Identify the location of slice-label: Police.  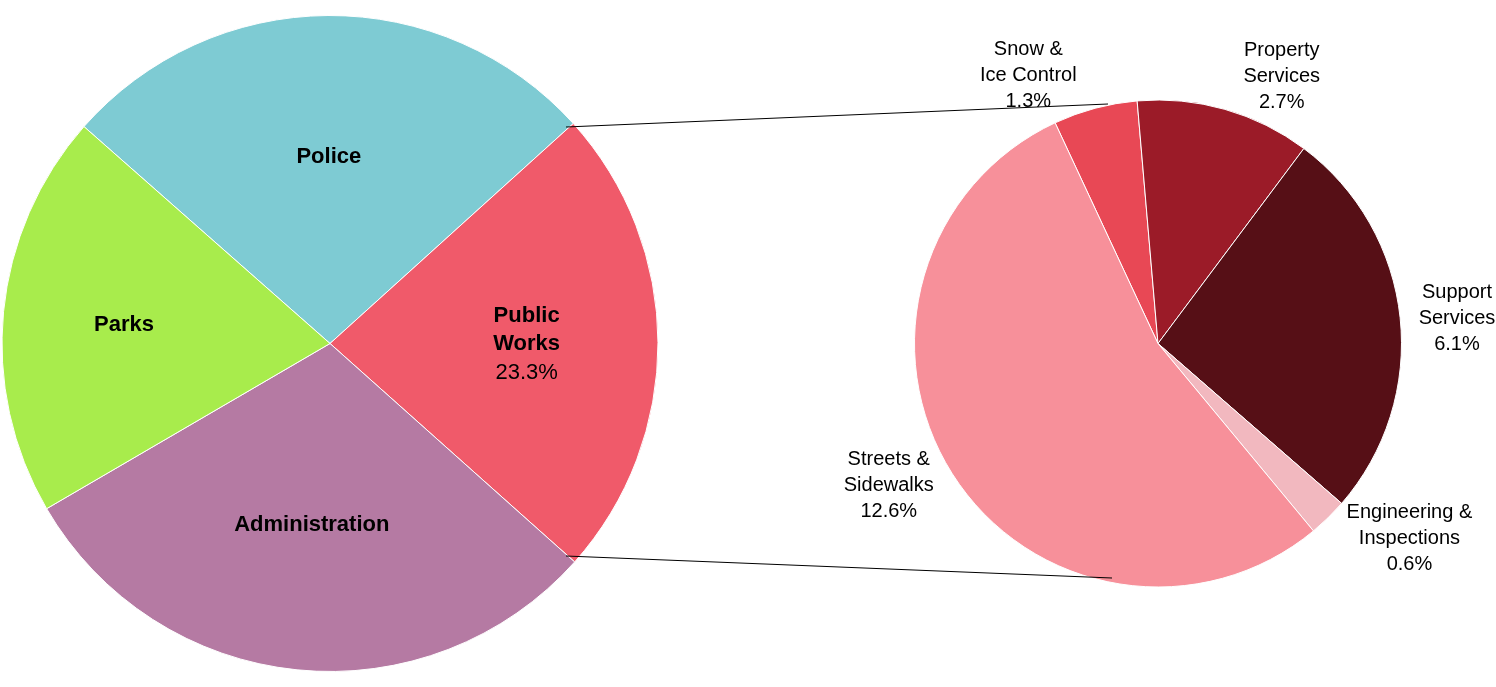
(329, 156).